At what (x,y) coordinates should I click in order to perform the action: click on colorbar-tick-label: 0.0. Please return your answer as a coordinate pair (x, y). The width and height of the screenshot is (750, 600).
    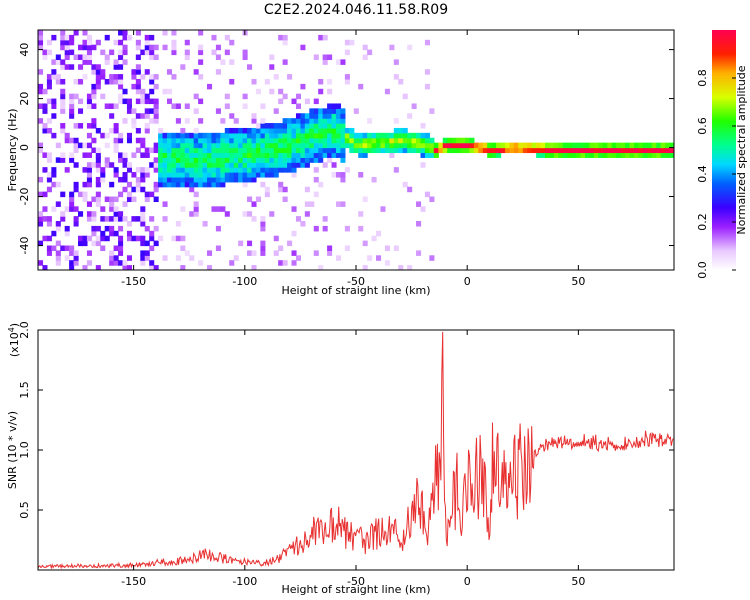
    Looking at the image, I should click on (702, 270).